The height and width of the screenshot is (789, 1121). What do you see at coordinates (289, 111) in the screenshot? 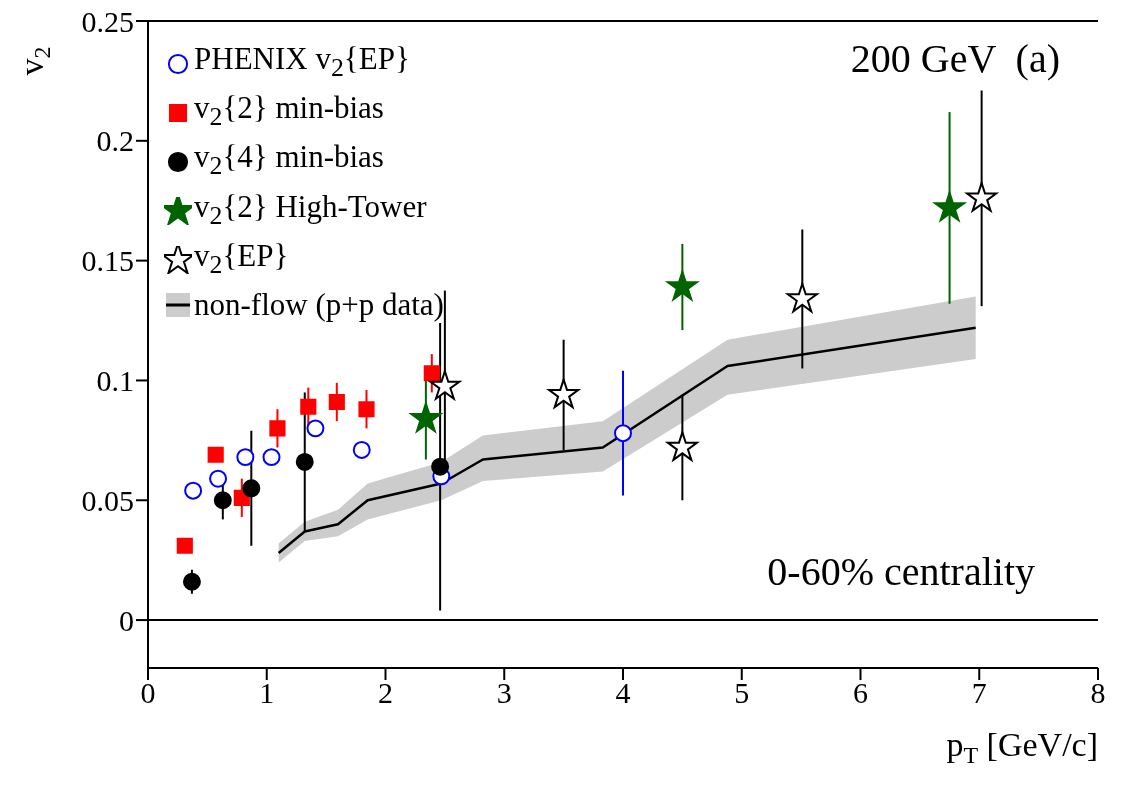
I see `legend-label: v$_{2}${2} min-bias` at bounding box center [289, 111].